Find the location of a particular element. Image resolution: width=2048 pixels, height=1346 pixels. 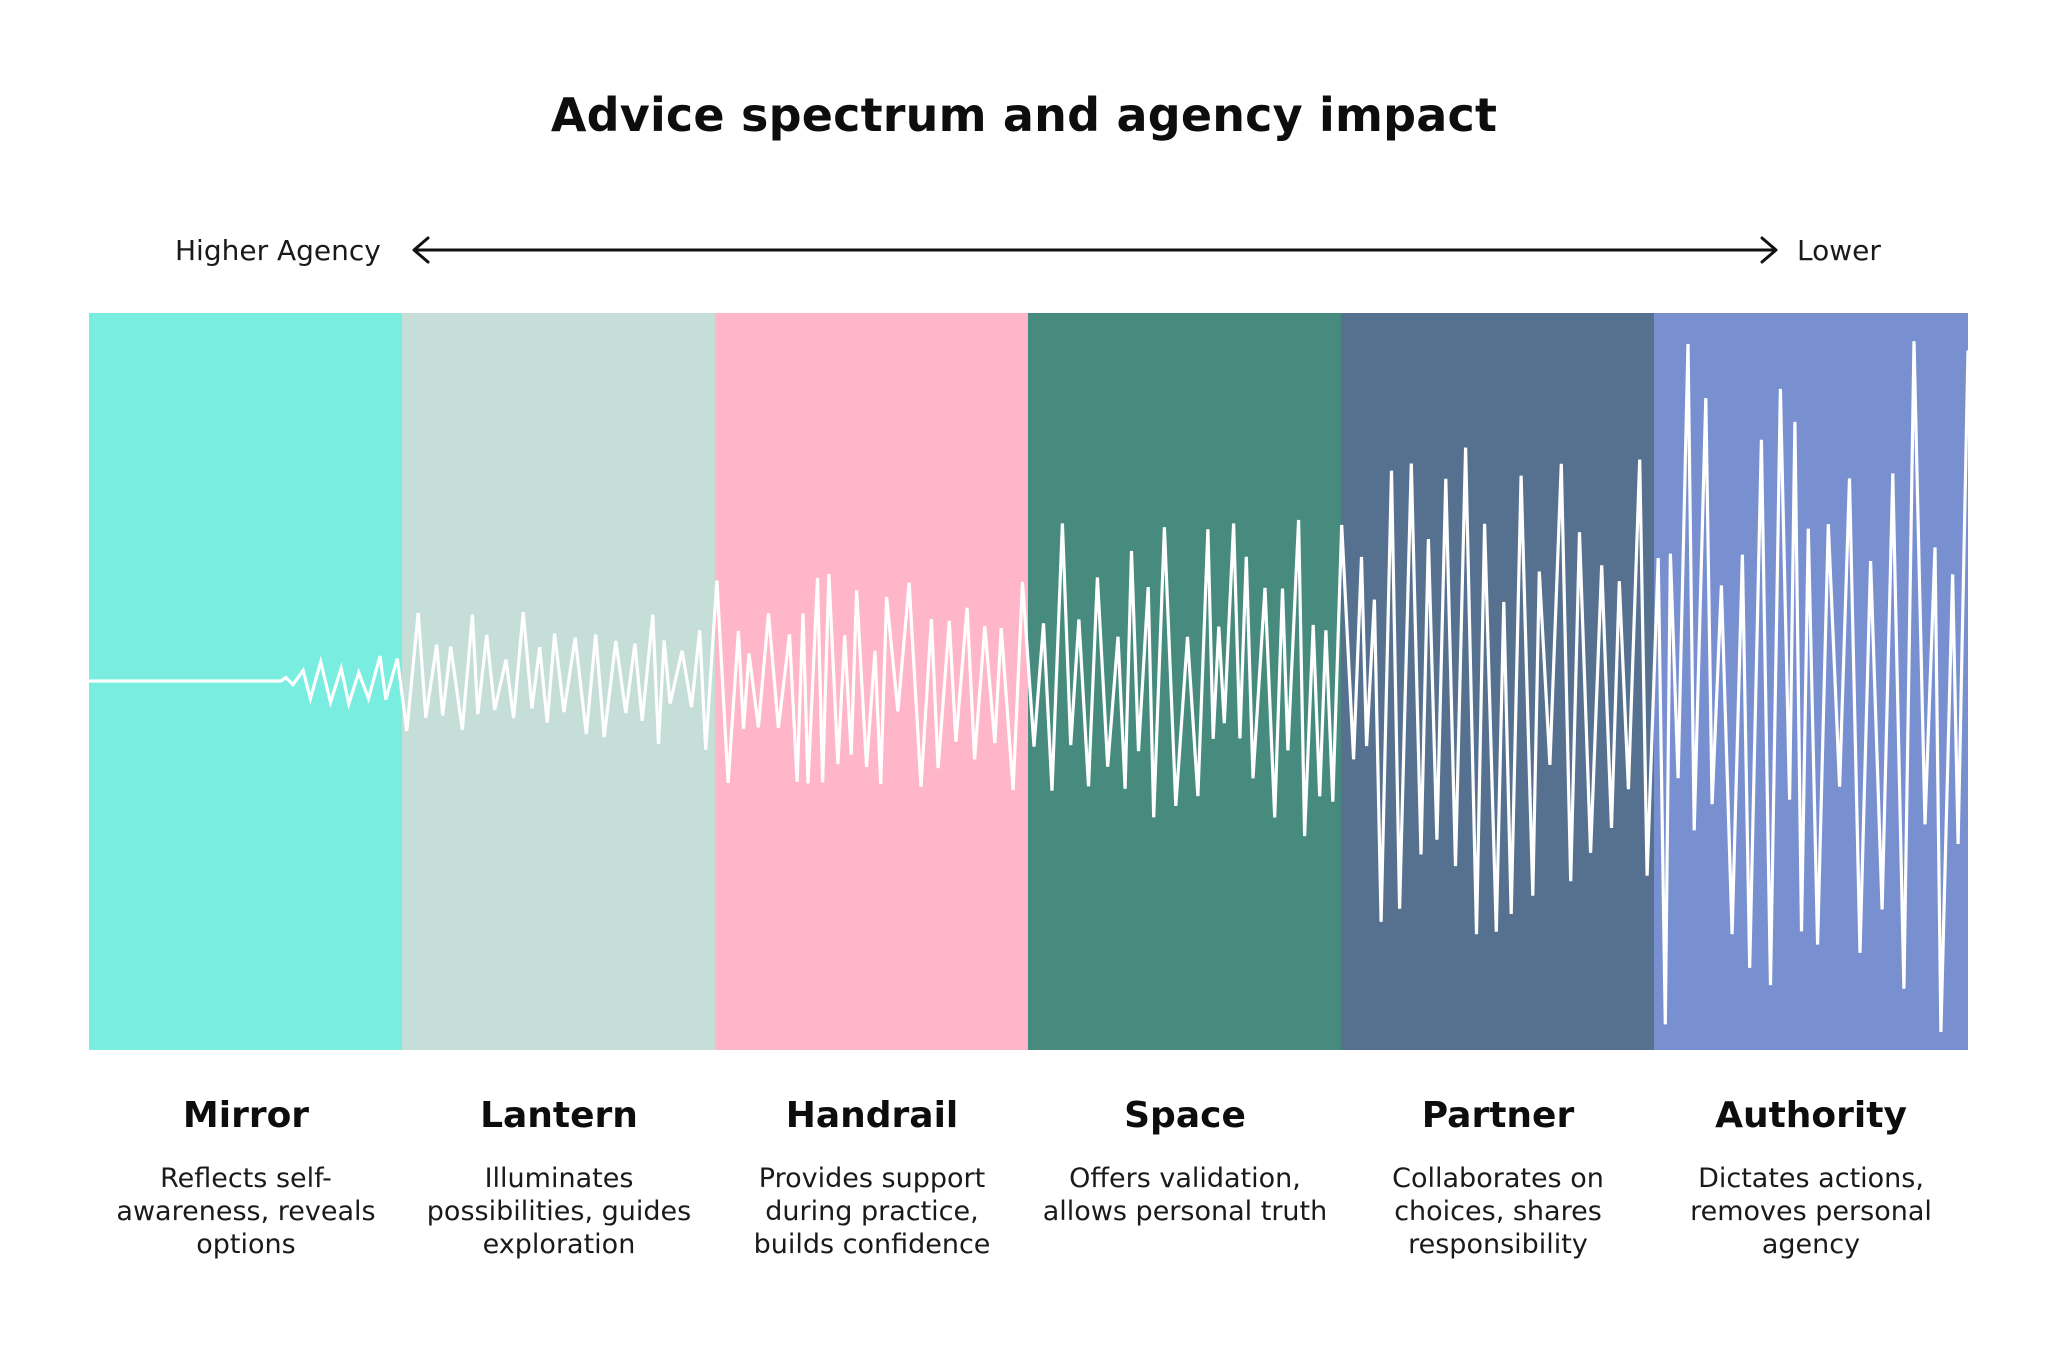

agency-axis-arrow is located at coordinates (1095, 250).